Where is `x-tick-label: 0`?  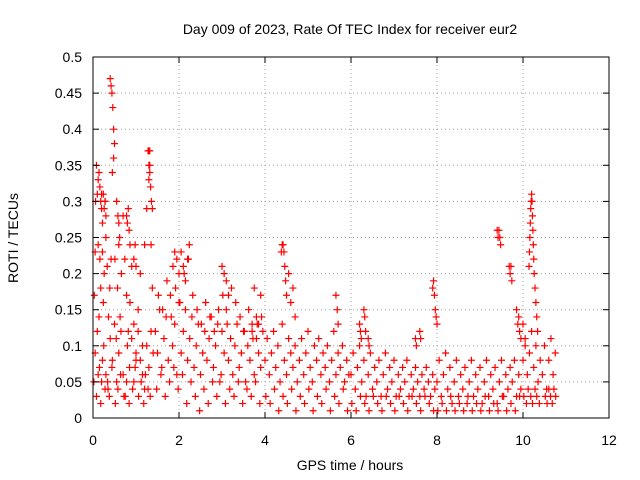
x-tick-label: 0 is located at coordinates (93, 440).